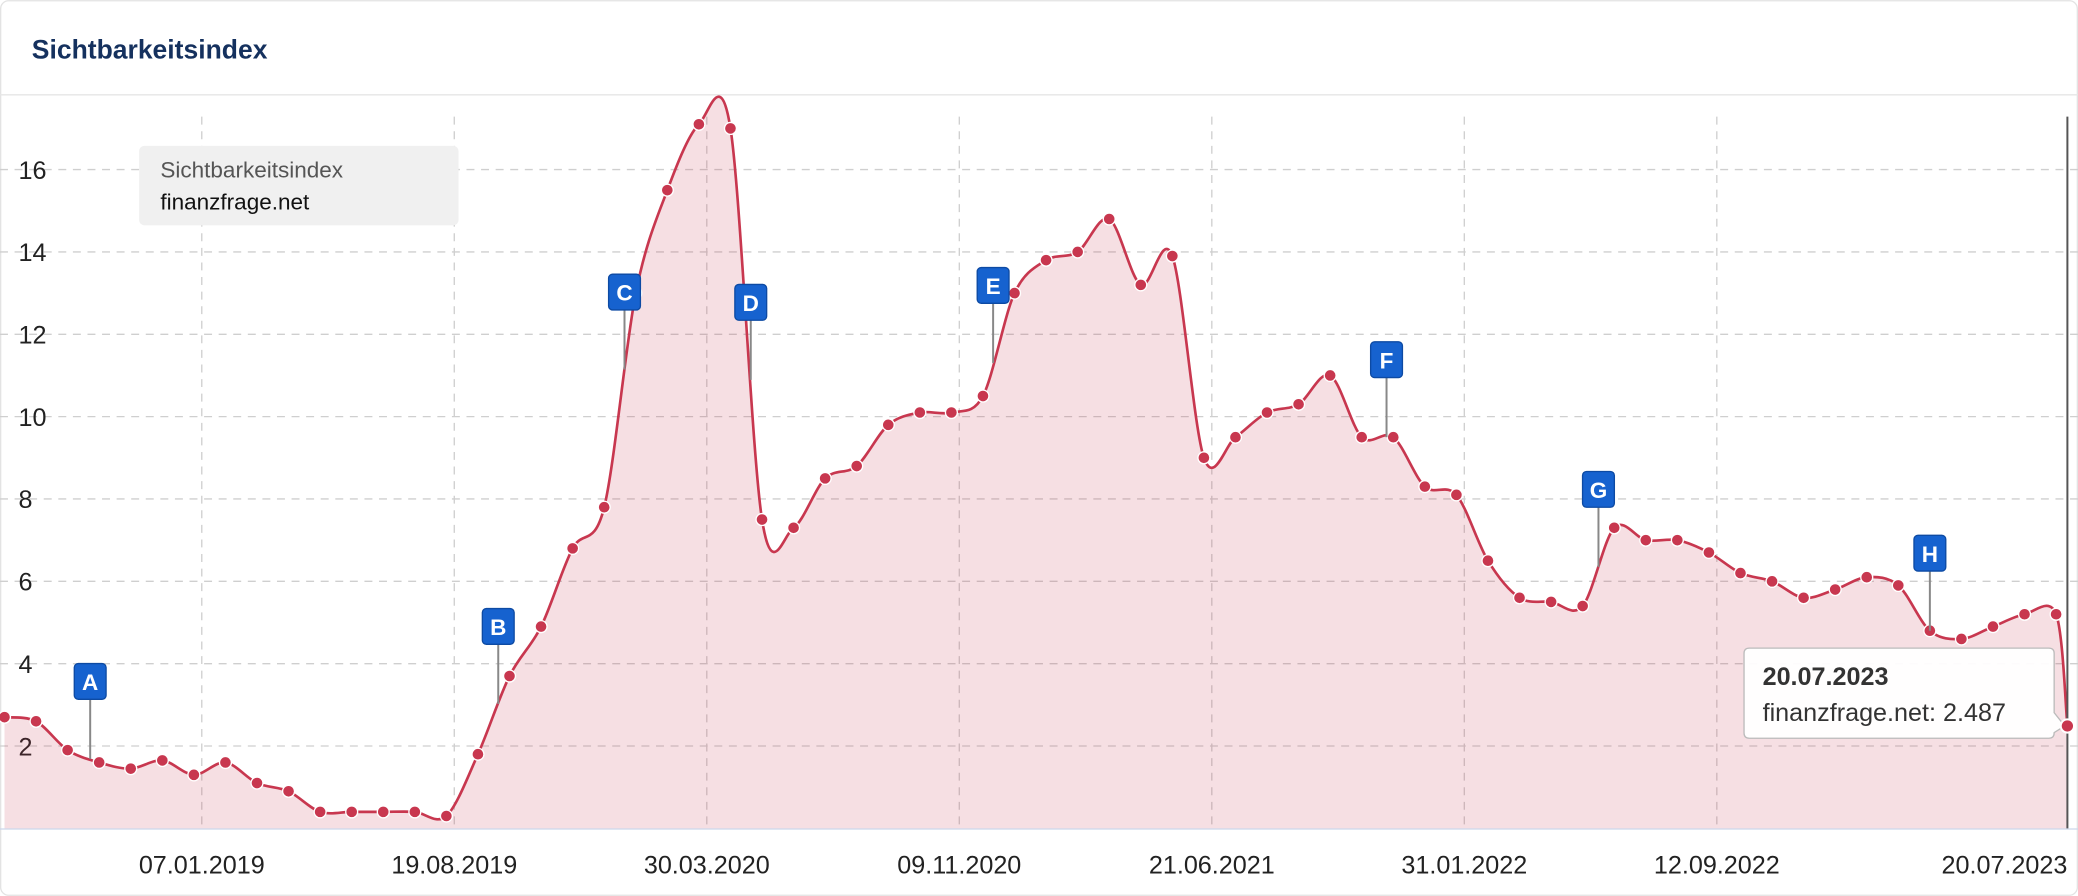  What do you see at coordinates (26, 583) in the screenshot?
I see `y-tick-label: 6` at bounding box center [26, 583].